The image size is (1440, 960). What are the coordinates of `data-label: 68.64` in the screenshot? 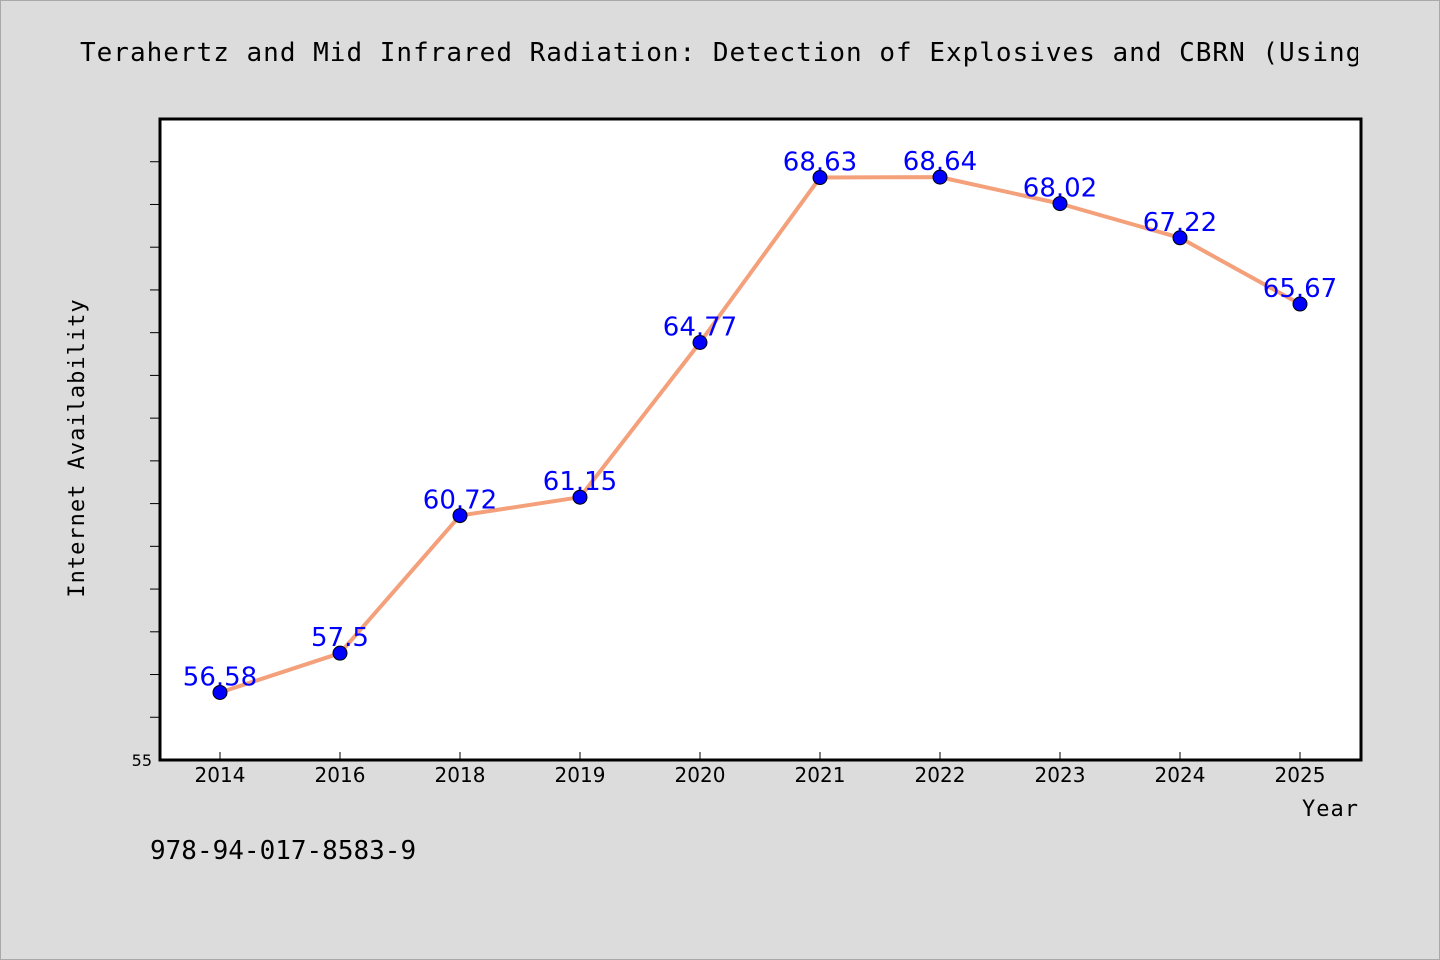 It's located at (940, 162).